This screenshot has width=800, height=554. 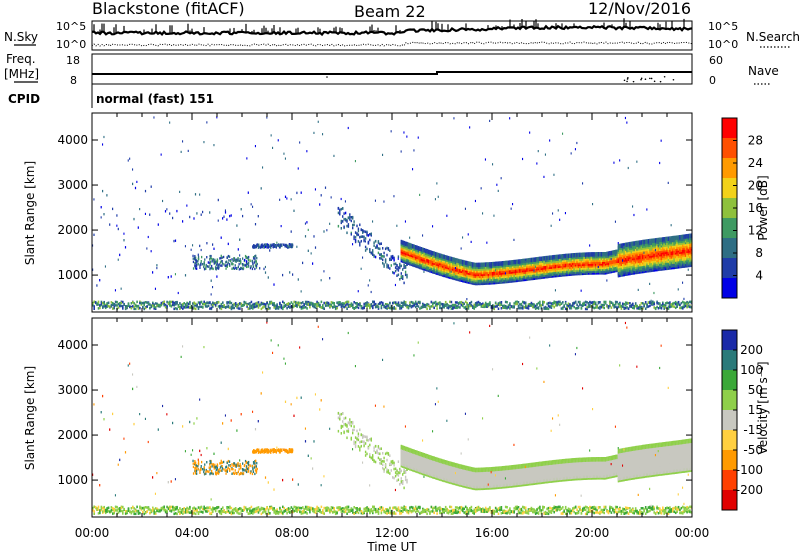 What do you see at coordinates (24, 99) in the screenshot?
I see `cpid-label: CPID` at bounding box center [24, 99].